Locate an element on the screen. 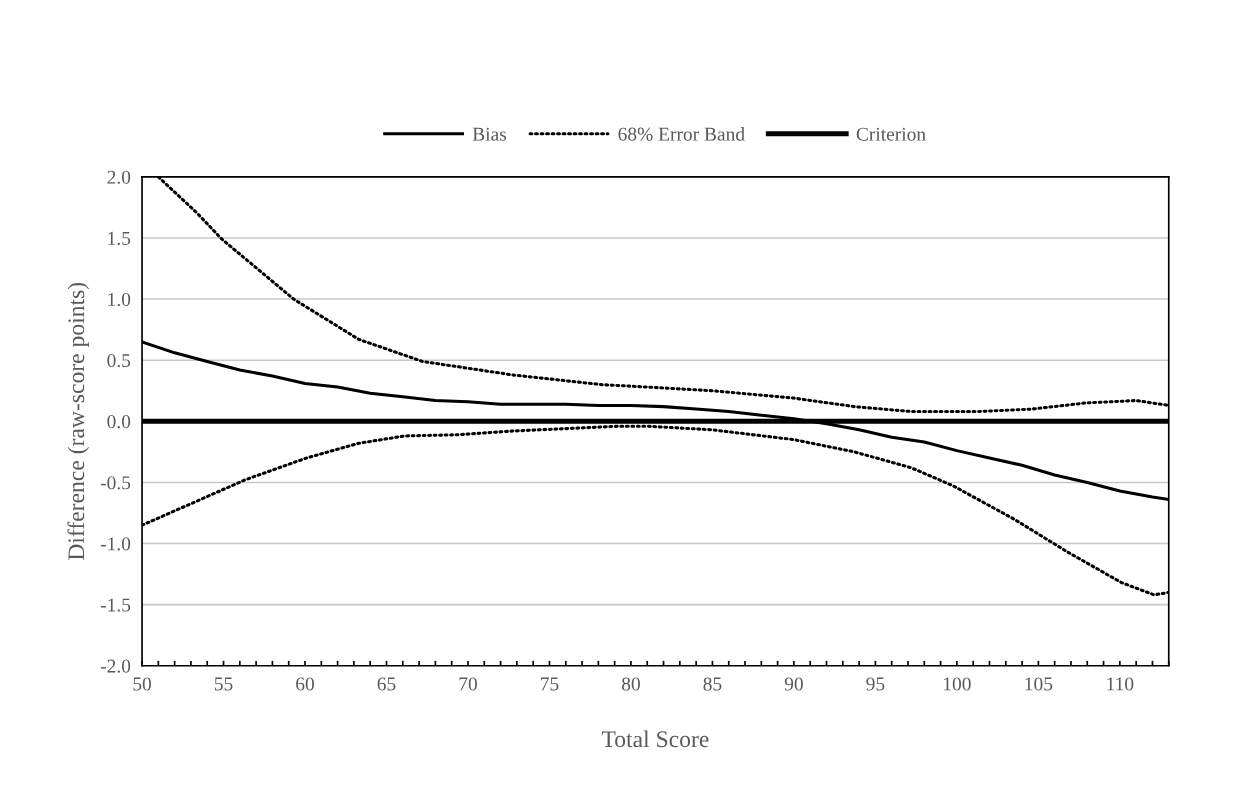  legend-label: Bias is located at coordinates (489, 134).